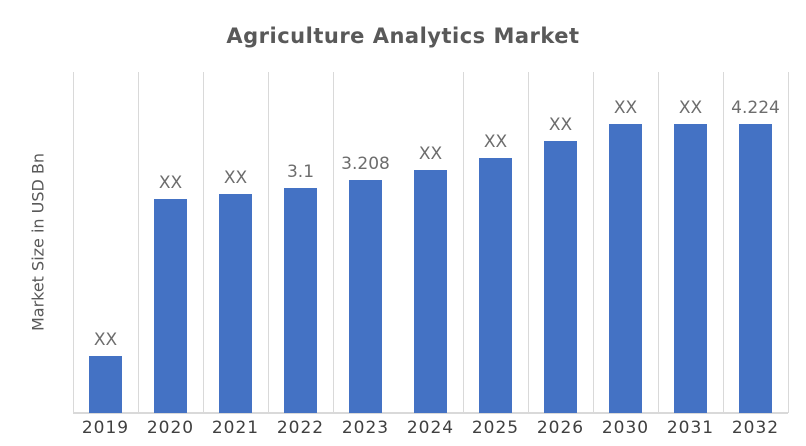 This screenshot has width=806, height=446. Describe the element at coordinates (365, 164) in the screenshot. I see `data-label: 3.208` at that location.